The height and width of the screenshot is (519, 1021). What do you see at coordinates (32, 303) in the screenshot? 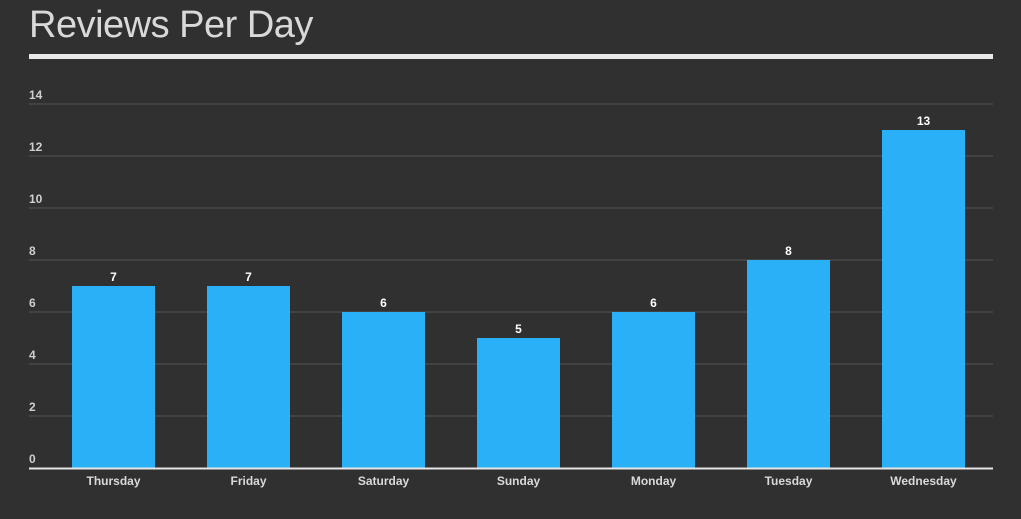
I see `y-tick-label: 6` at bounding box center [32, 303].